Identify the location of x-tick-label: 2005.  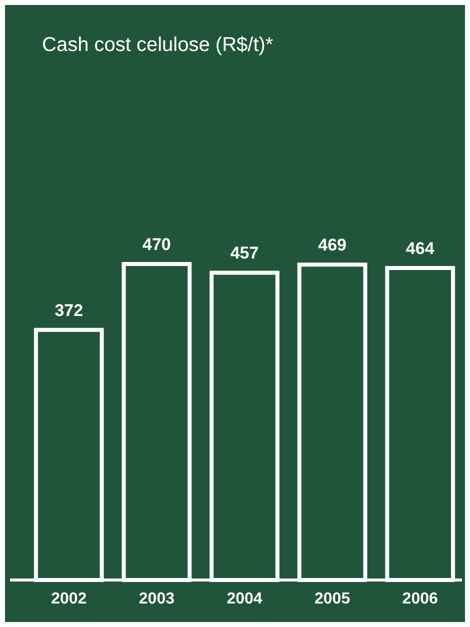
(332, 599).